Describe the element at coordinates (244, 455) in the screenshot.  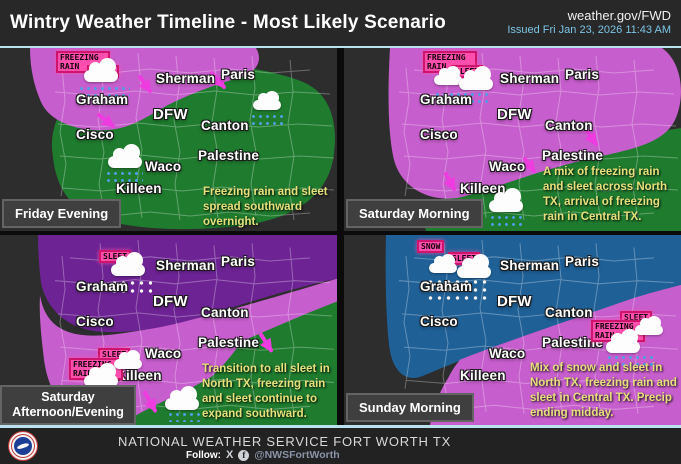
I see `facebook-icon: f` at that location.